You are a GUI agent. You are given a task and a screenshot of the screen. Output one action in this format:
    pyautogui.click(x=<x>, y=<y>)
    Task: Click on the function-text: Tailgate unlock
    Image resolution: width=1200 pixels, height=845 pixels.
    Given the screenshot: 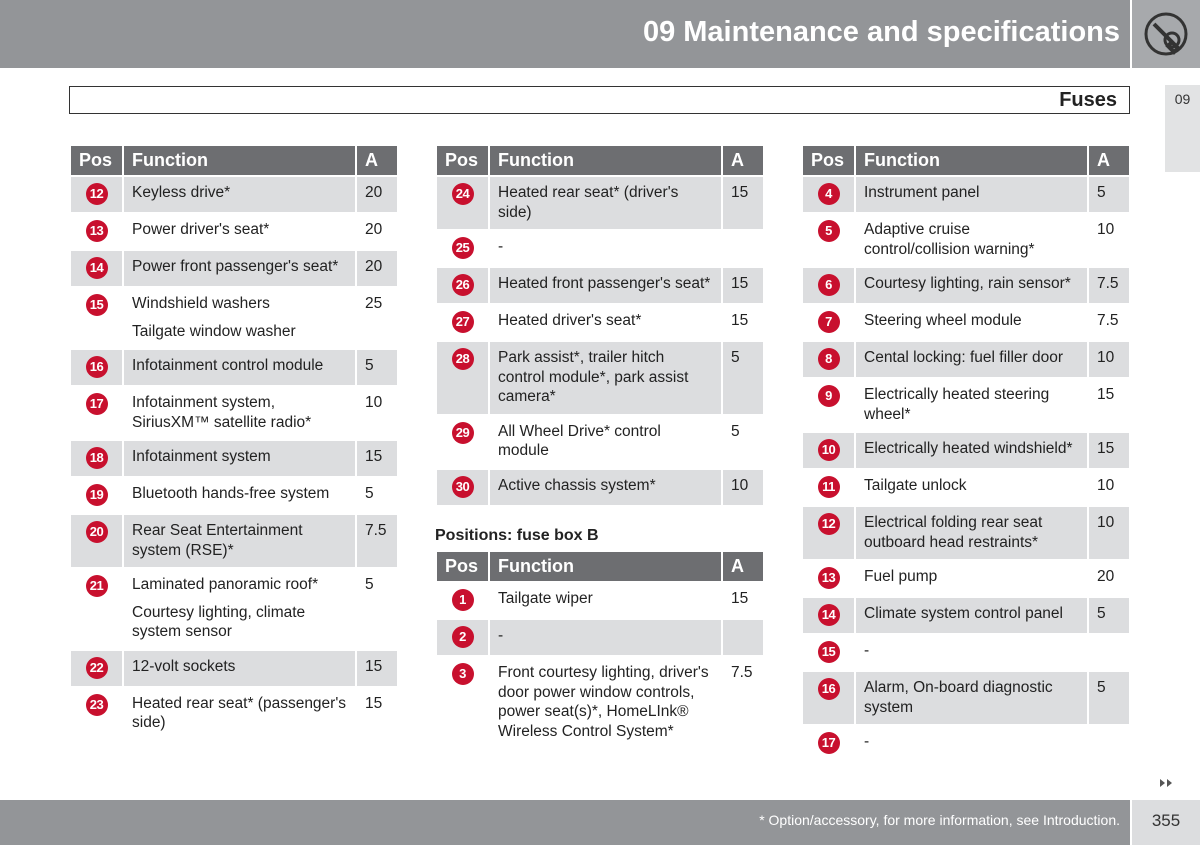 What is the action you would take?
    pyautogui.click(x=915, y=485)
    